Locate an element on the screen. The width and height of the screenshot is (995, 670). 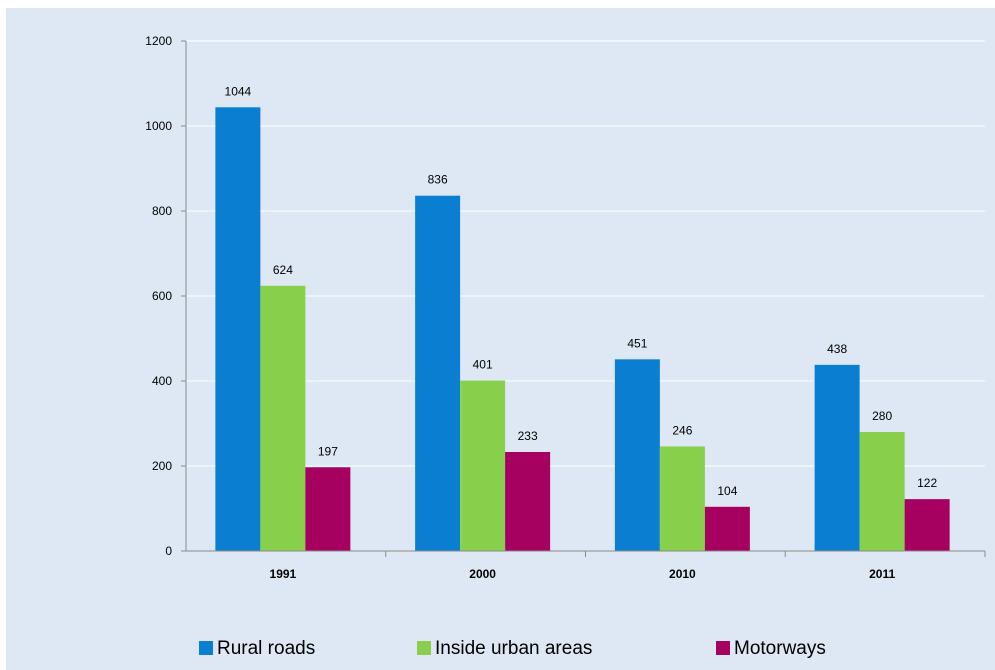
data-label: 401 is located at coordinates (483, 365).